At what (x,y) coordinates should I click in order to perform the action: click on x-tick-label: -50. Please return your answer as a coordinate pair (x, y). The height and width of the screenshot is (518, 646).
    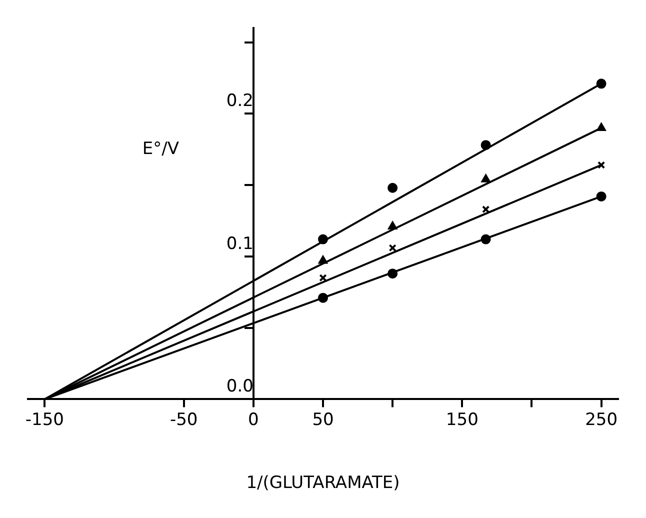
    Looking at the image, I should click on (184, 420).